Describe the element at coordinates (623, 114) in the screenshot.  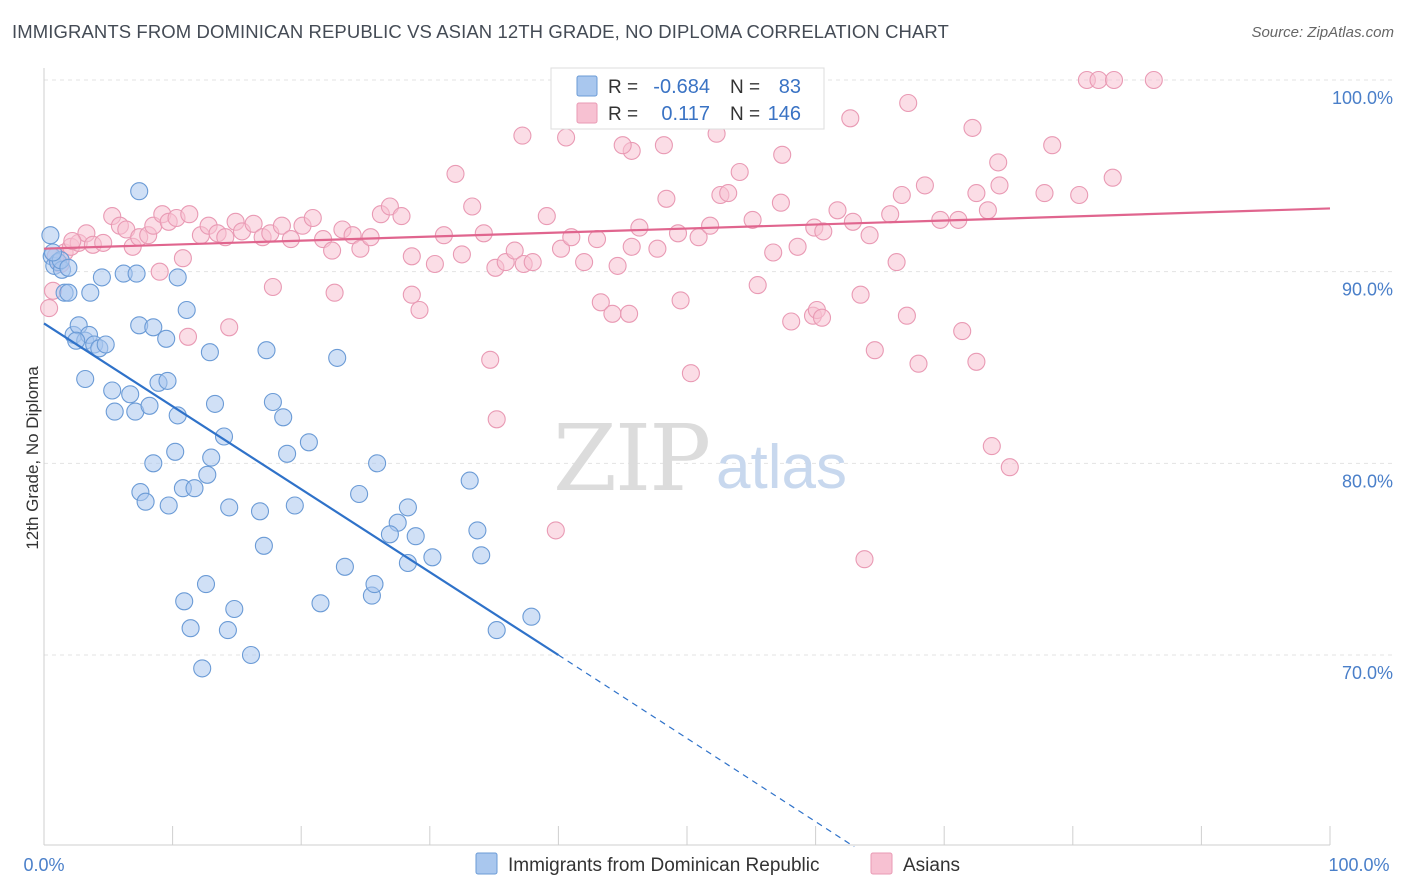
I see `legend-r-label-2: R =` at that location.